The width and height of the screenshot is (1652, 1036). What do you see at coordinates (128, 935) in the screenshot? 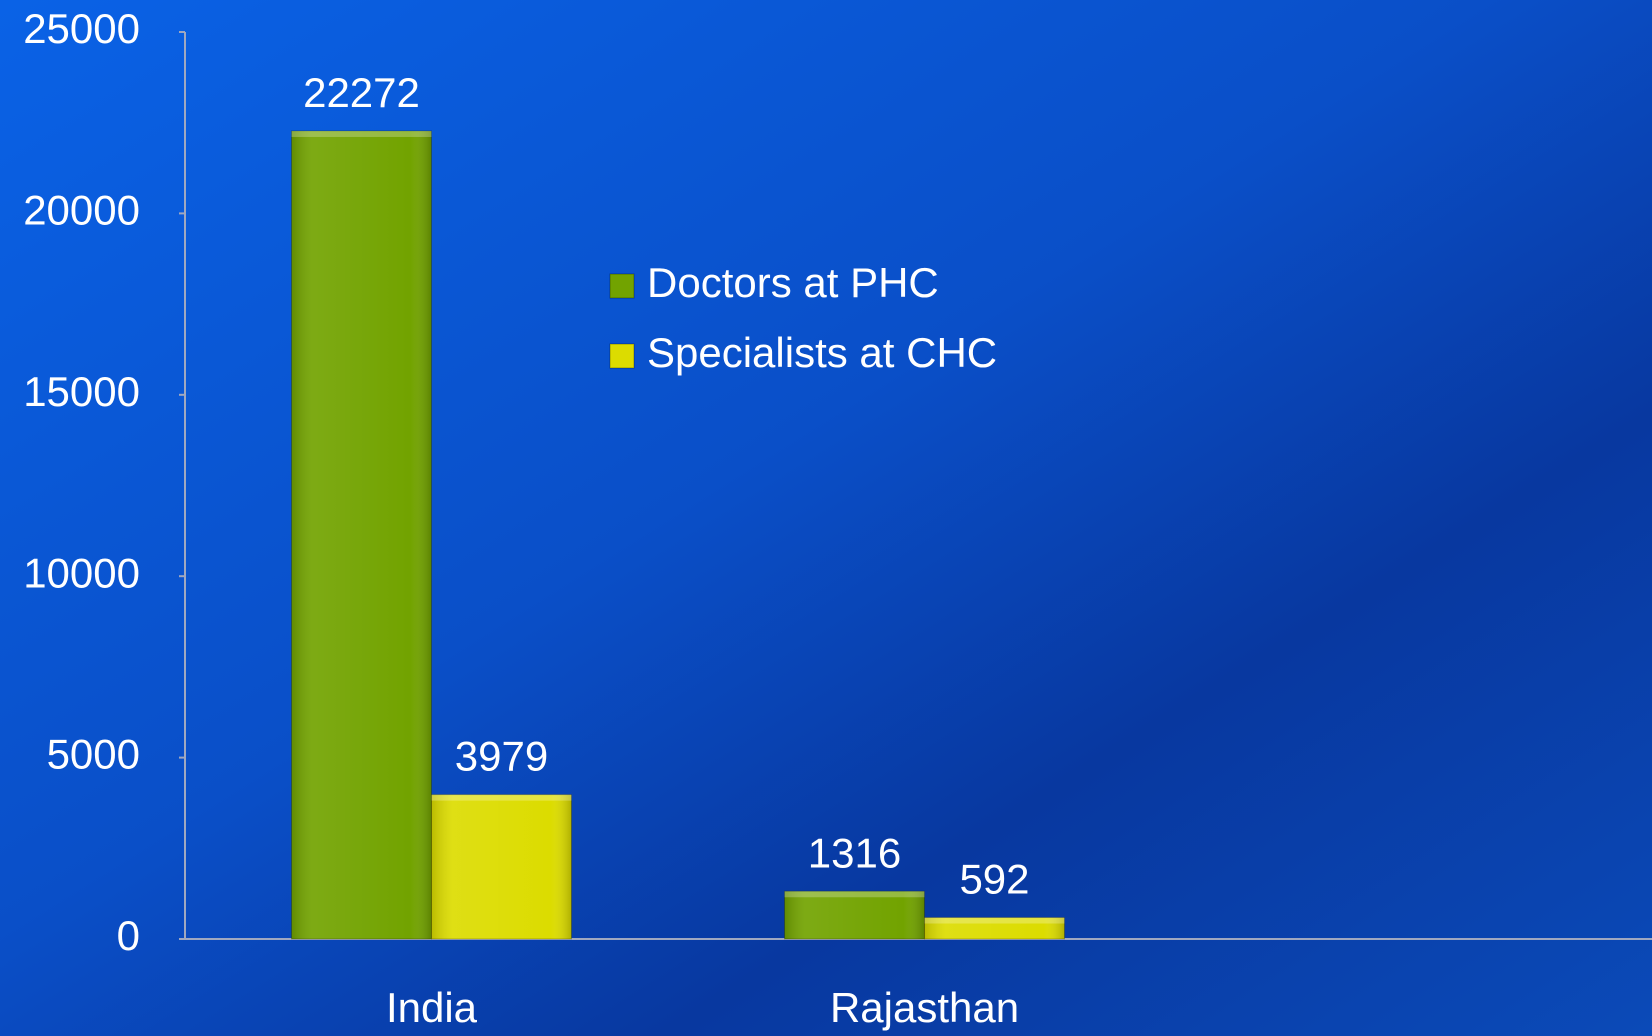
I see `y-tick-label: 0` at bounding box center [128, 935].